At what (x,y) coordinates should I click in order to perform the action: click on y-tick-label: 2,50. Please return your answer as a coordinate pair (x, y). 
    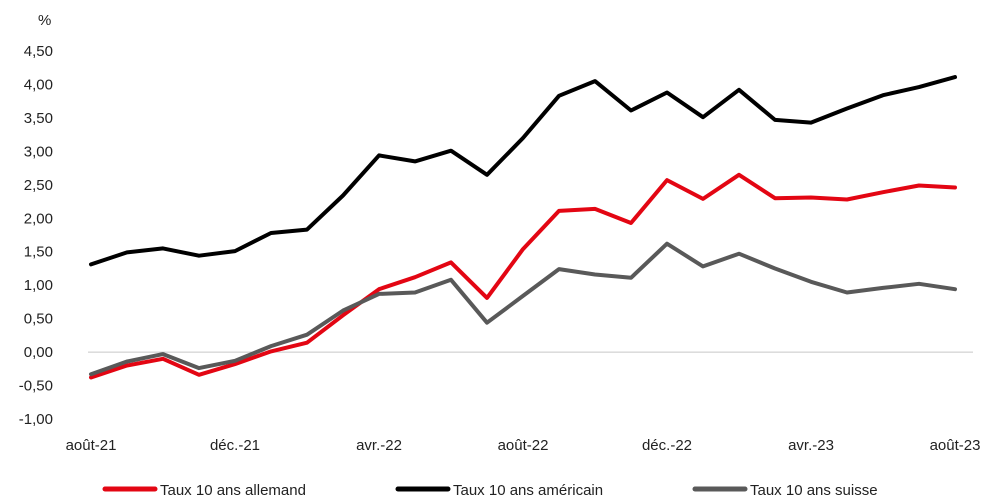
    Looking at the image, I should click on (38, 185).